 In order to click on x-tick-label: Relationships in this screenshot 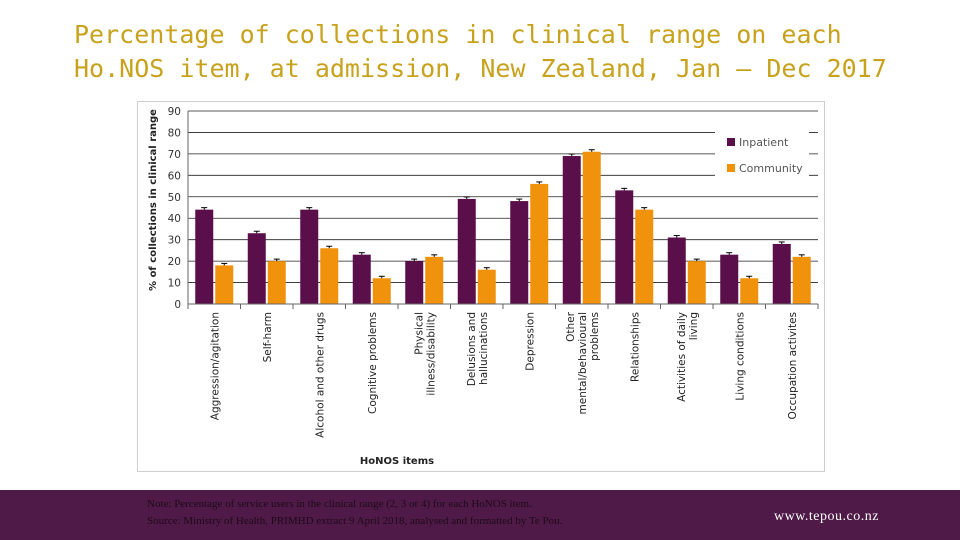, I will do `click(635, 347)`.